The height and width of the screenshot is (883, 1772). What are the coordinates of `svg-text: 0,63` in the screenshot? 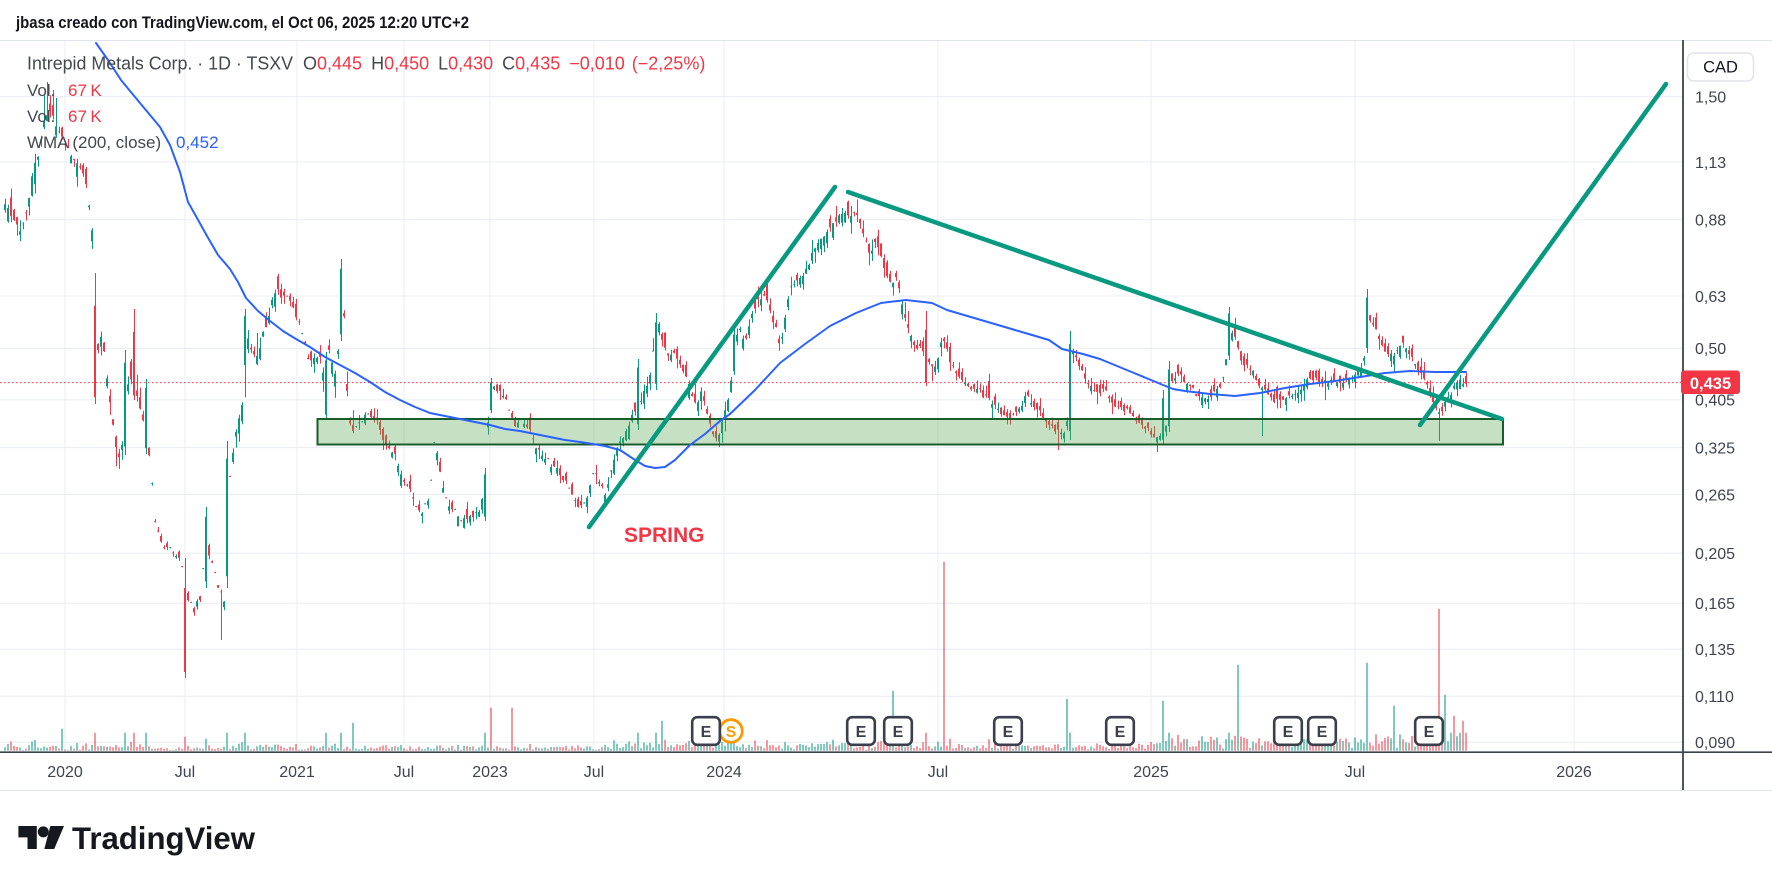 It's located at (1710, 297).